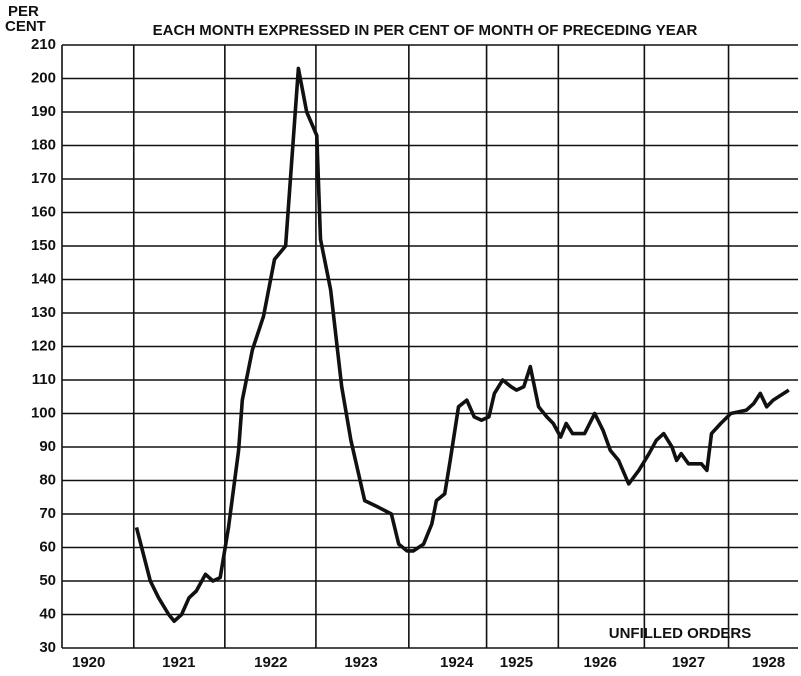 The image size is (801, 676). What do you see at coordinates (88, 662) in the screenshot?
I see `x-tick-label: 1920` at bounding box center [88, 662].